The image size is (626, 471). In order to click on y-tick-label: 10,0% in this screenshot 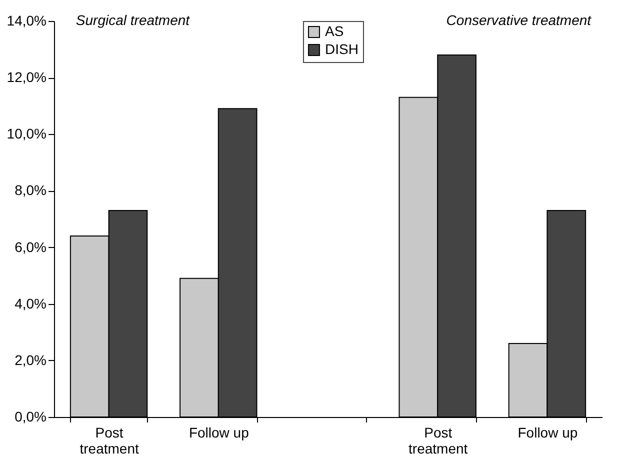, I will do `click(26, 134)`.